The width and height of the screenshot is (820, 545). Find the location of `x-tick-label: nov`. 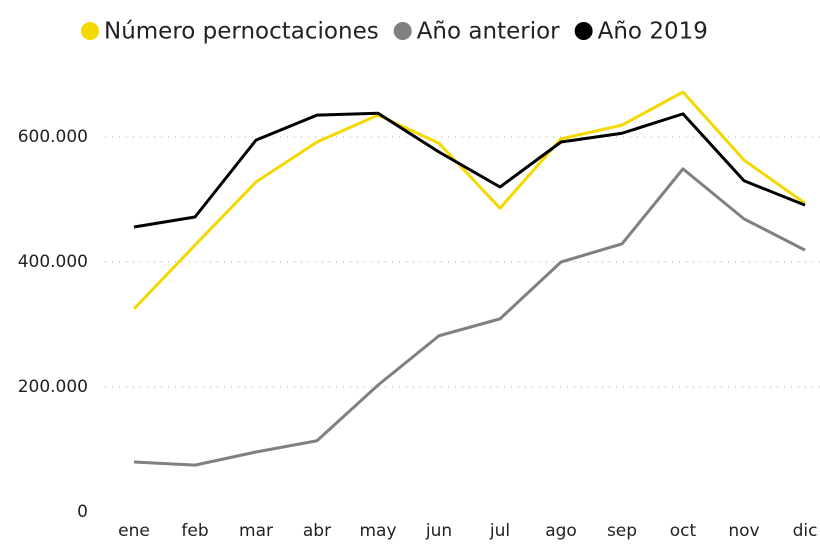

x-tick-label: nov is located at coordinates (743, 531).